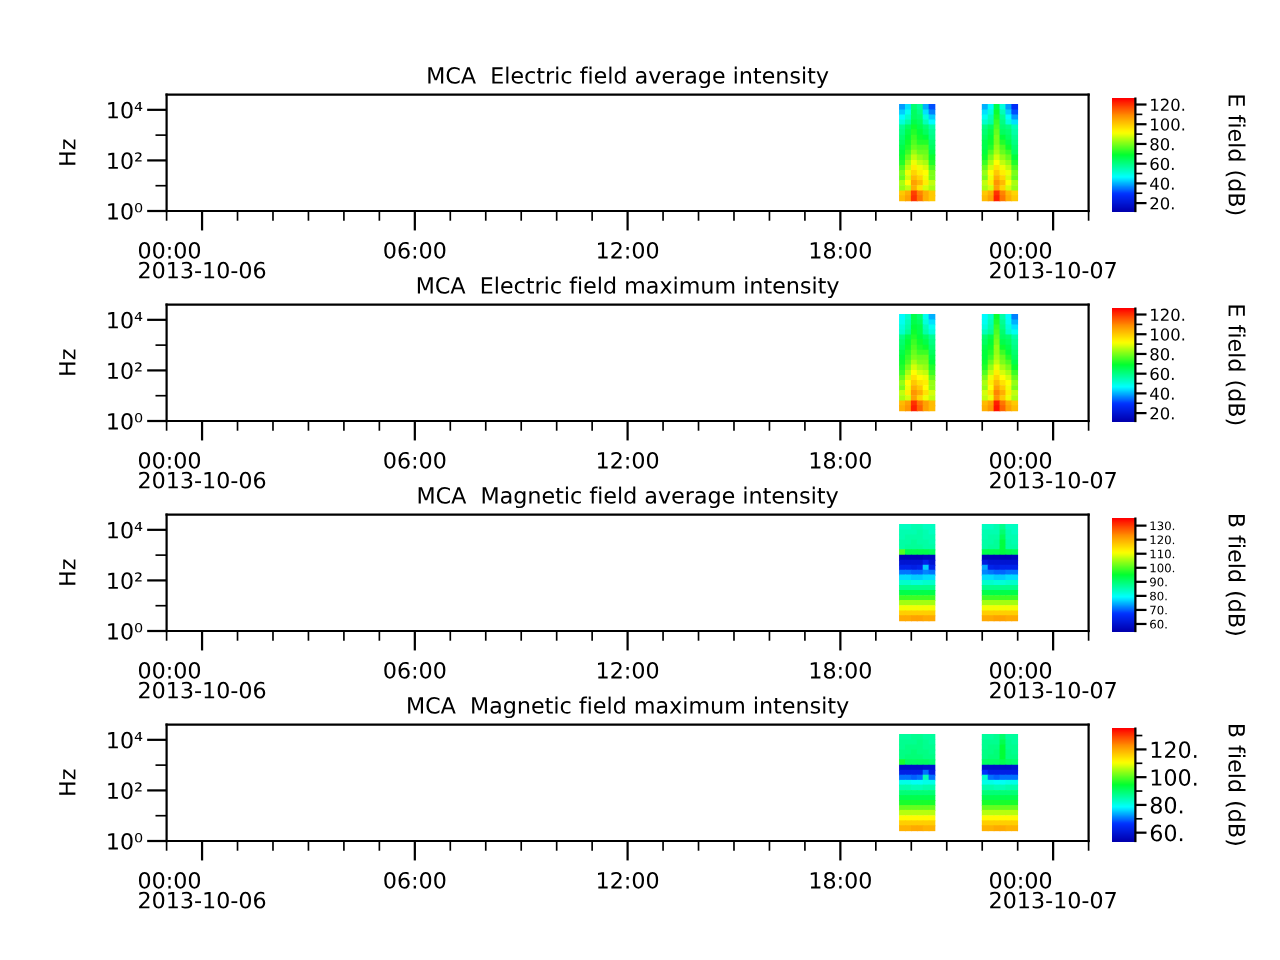 The image size is (1280, 960). What do you see at coordinates (628, 287) in the screenshot?
I see `chart-title: MCA Electric field maximum intensity` at bounding box center [628, 287].